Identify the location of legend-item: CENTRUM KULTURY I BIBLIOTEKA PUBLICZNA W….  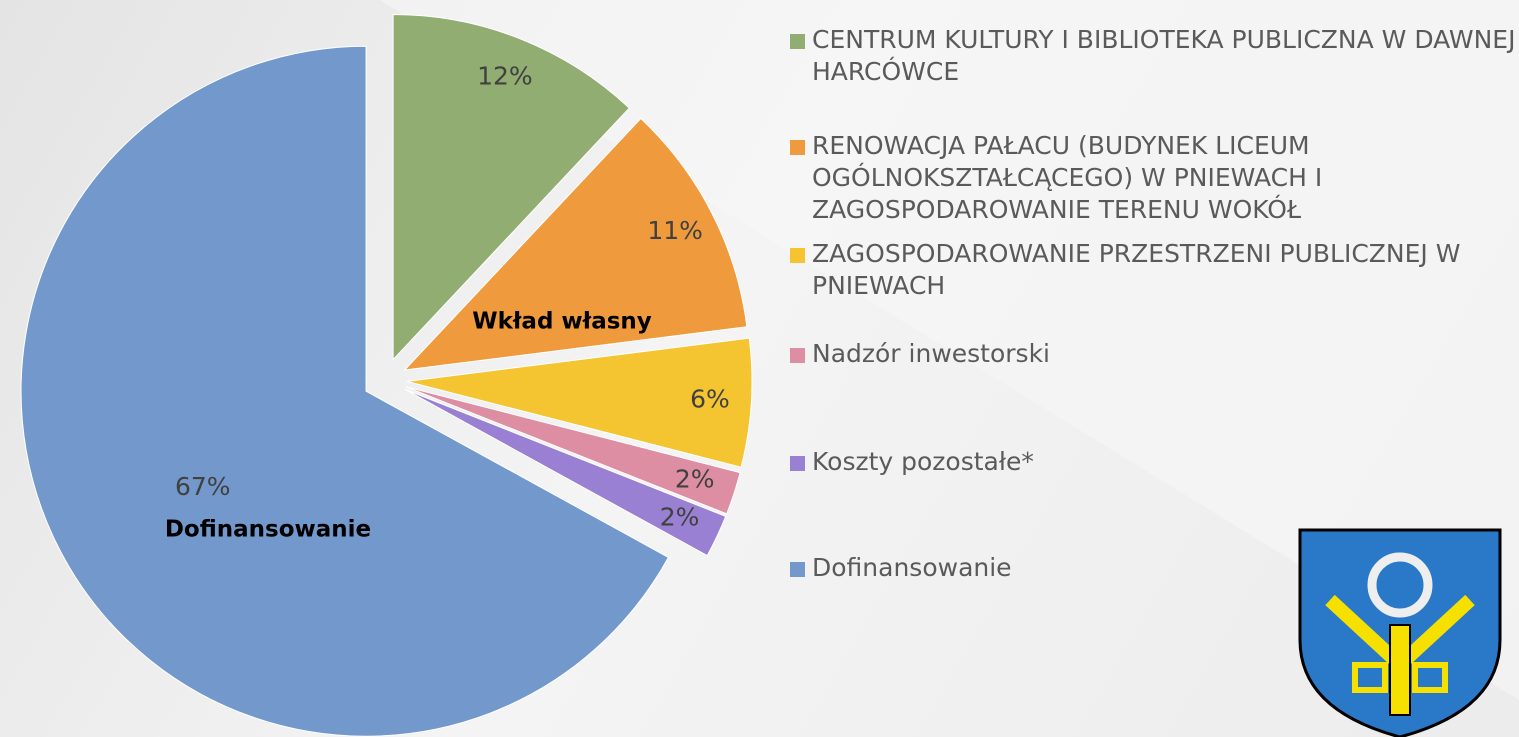
(1154, 56).